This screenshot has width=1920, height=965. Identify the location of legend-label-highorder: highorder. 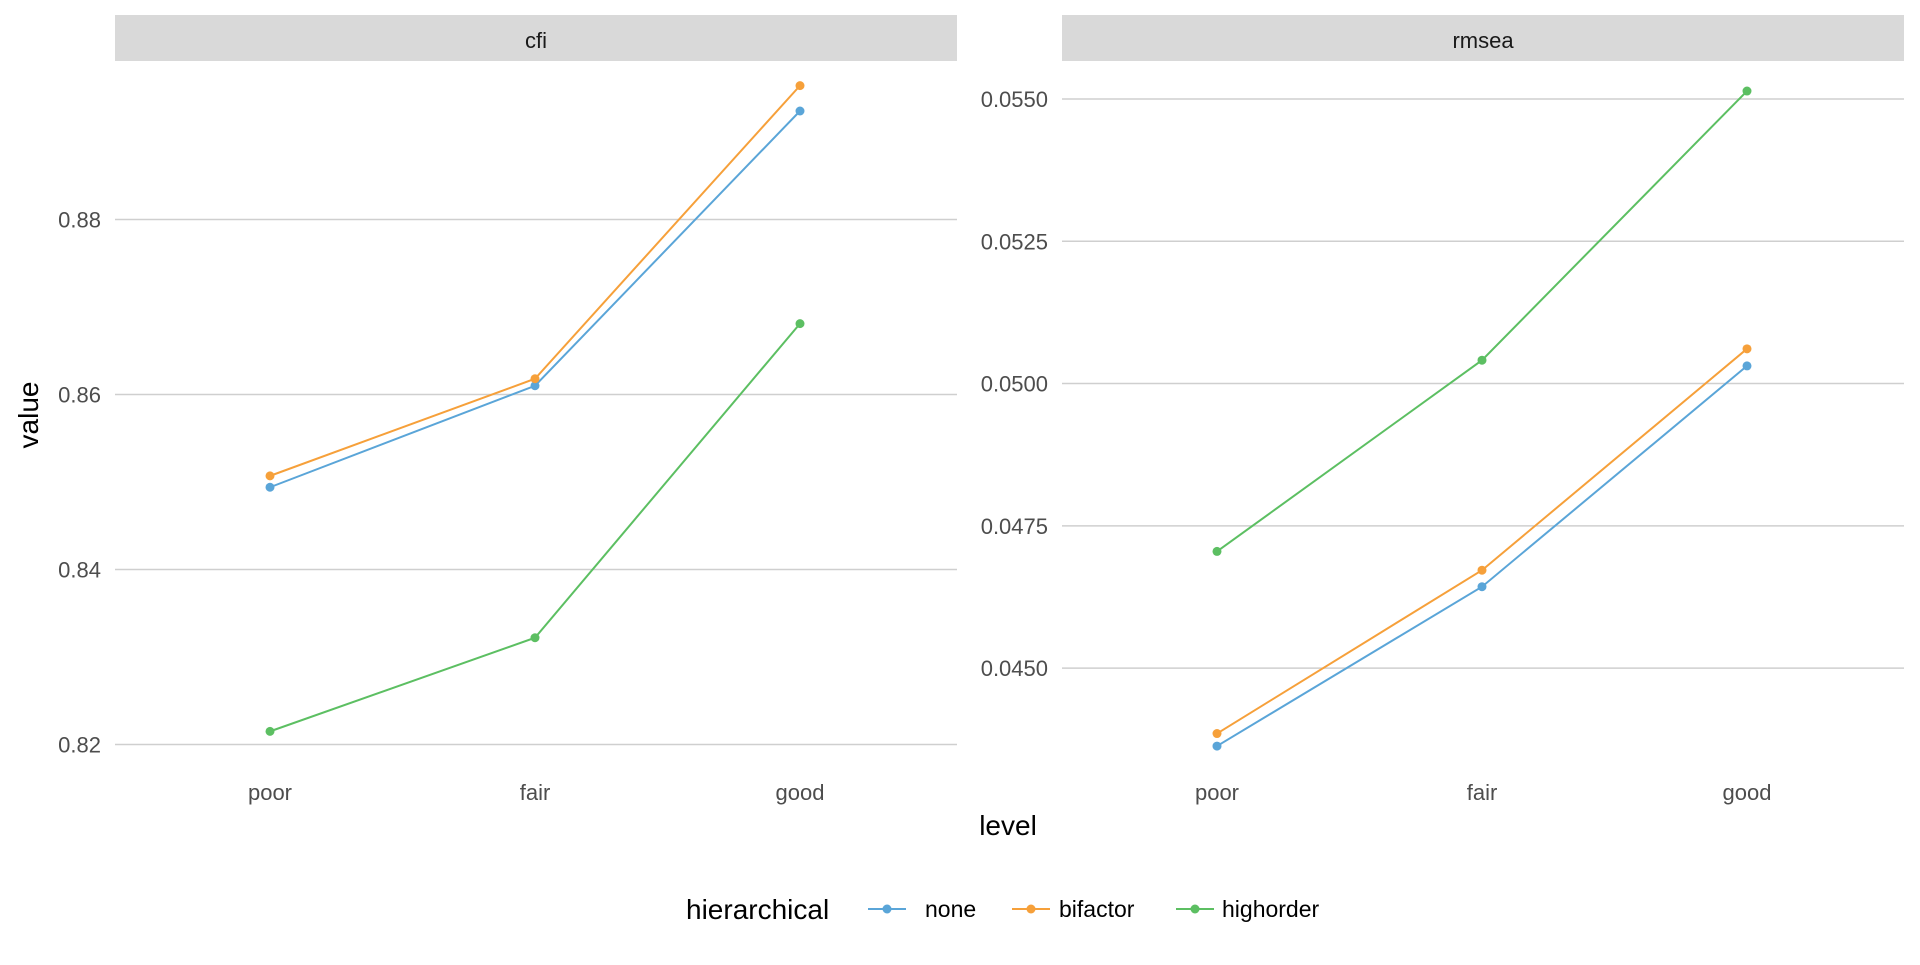
(1271, 909).